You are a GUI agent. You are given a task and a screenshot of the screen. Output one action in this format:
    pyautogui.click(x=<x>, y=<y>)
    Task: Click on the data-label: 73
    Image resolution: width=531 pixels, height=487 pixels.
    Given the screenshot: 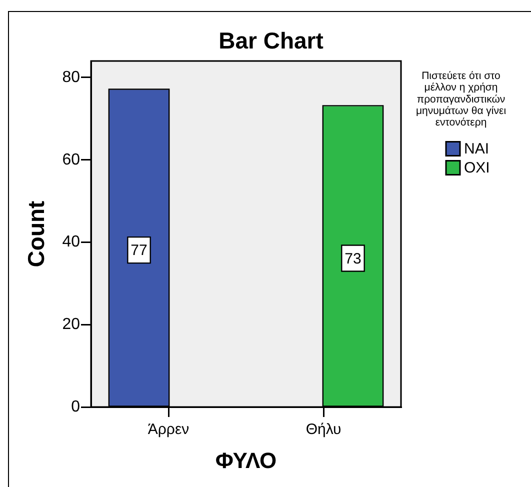 What is the action you would take?
    pyautogui.click(x=353, y=259)
    